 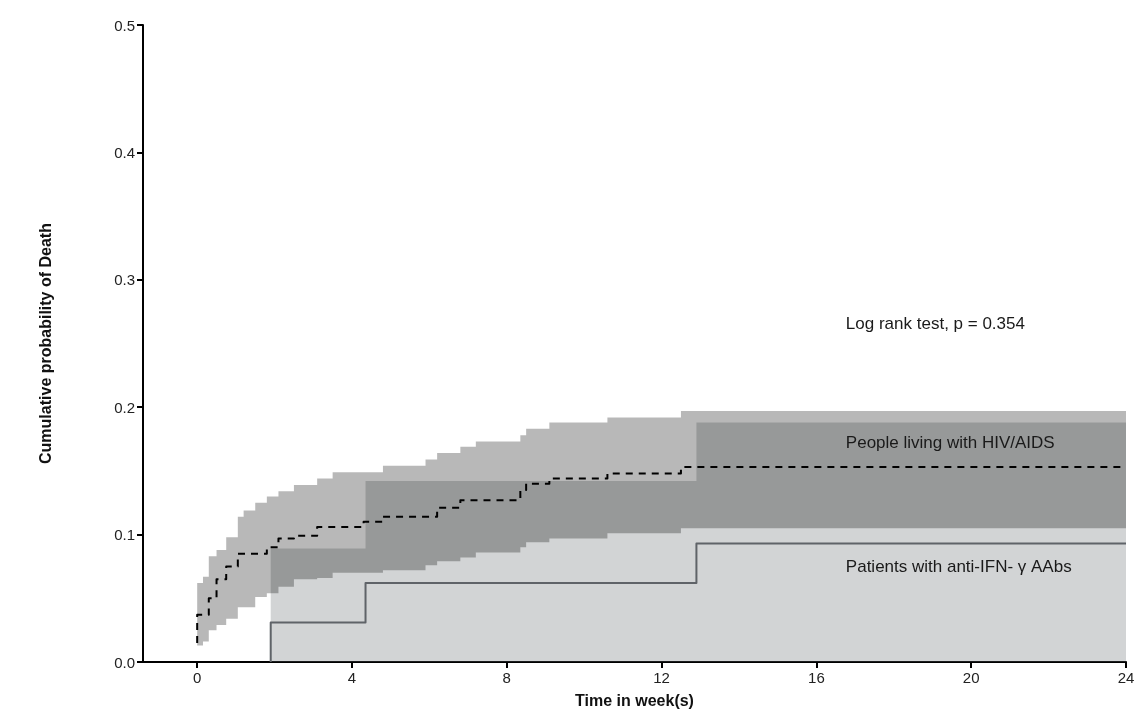 I want to click on y-tick-label: 0.2, so click(x=124, y=407).